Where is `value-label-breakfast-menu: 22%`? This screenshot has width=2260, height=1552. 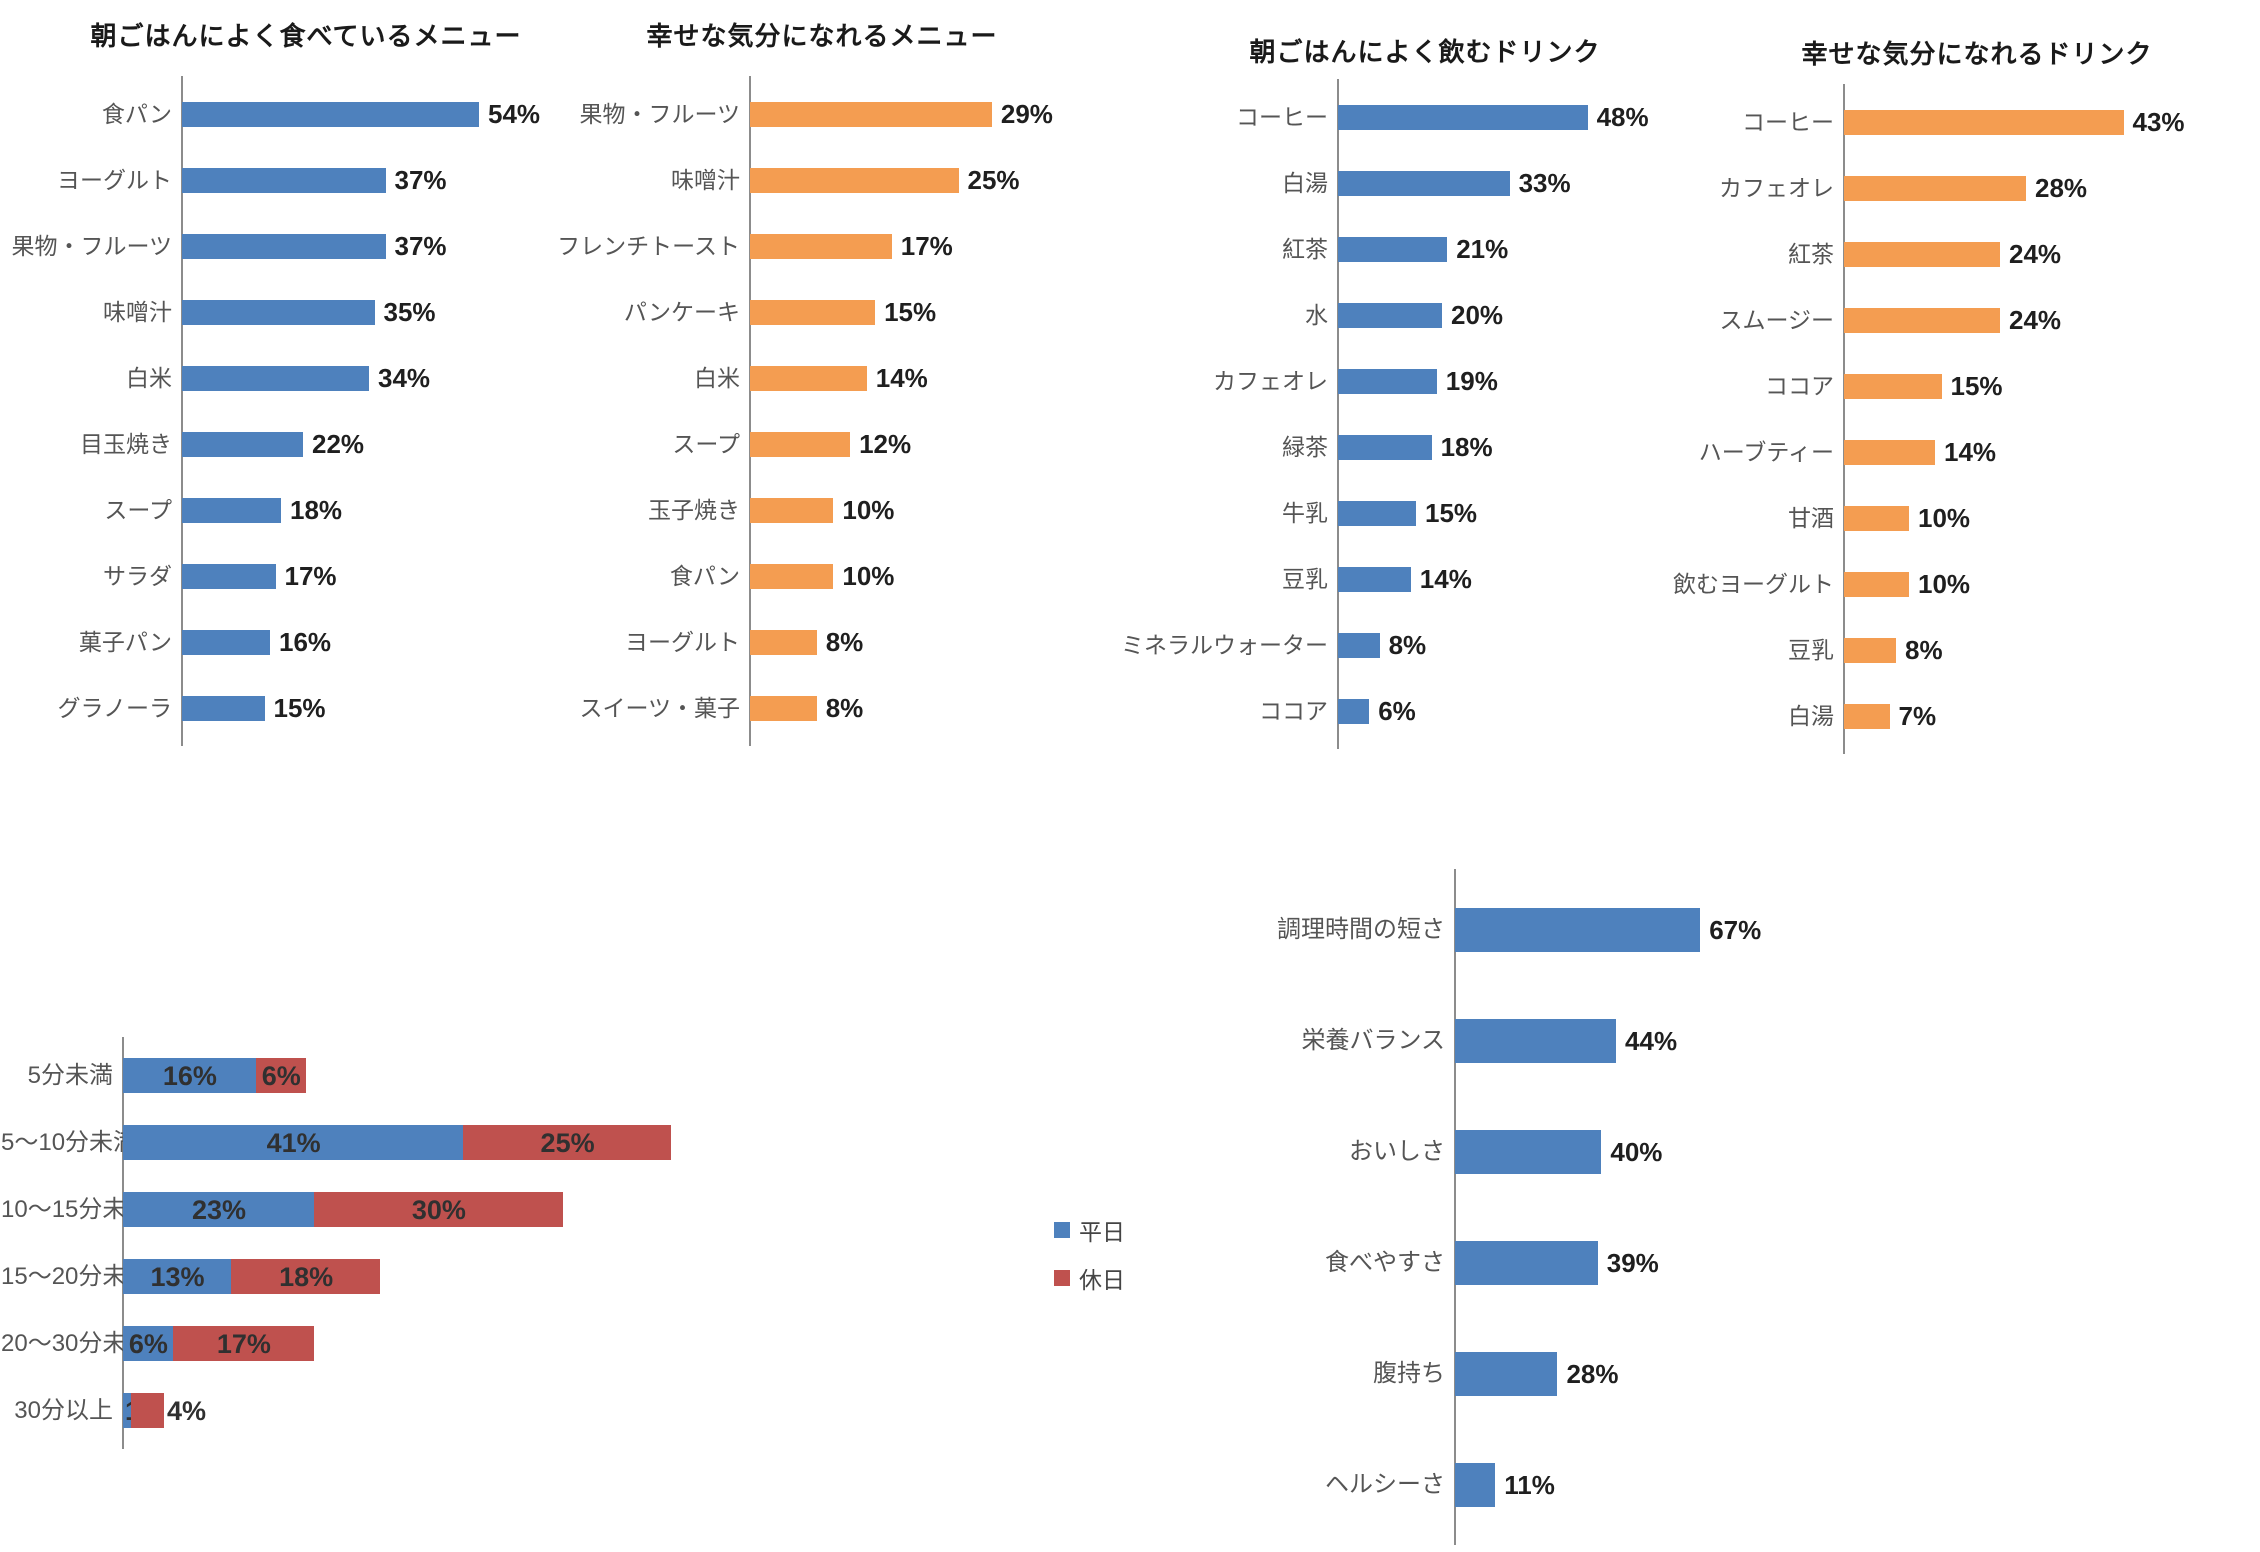
value-label-breakfast-menu: 22% is located at coordinates (338, 444).